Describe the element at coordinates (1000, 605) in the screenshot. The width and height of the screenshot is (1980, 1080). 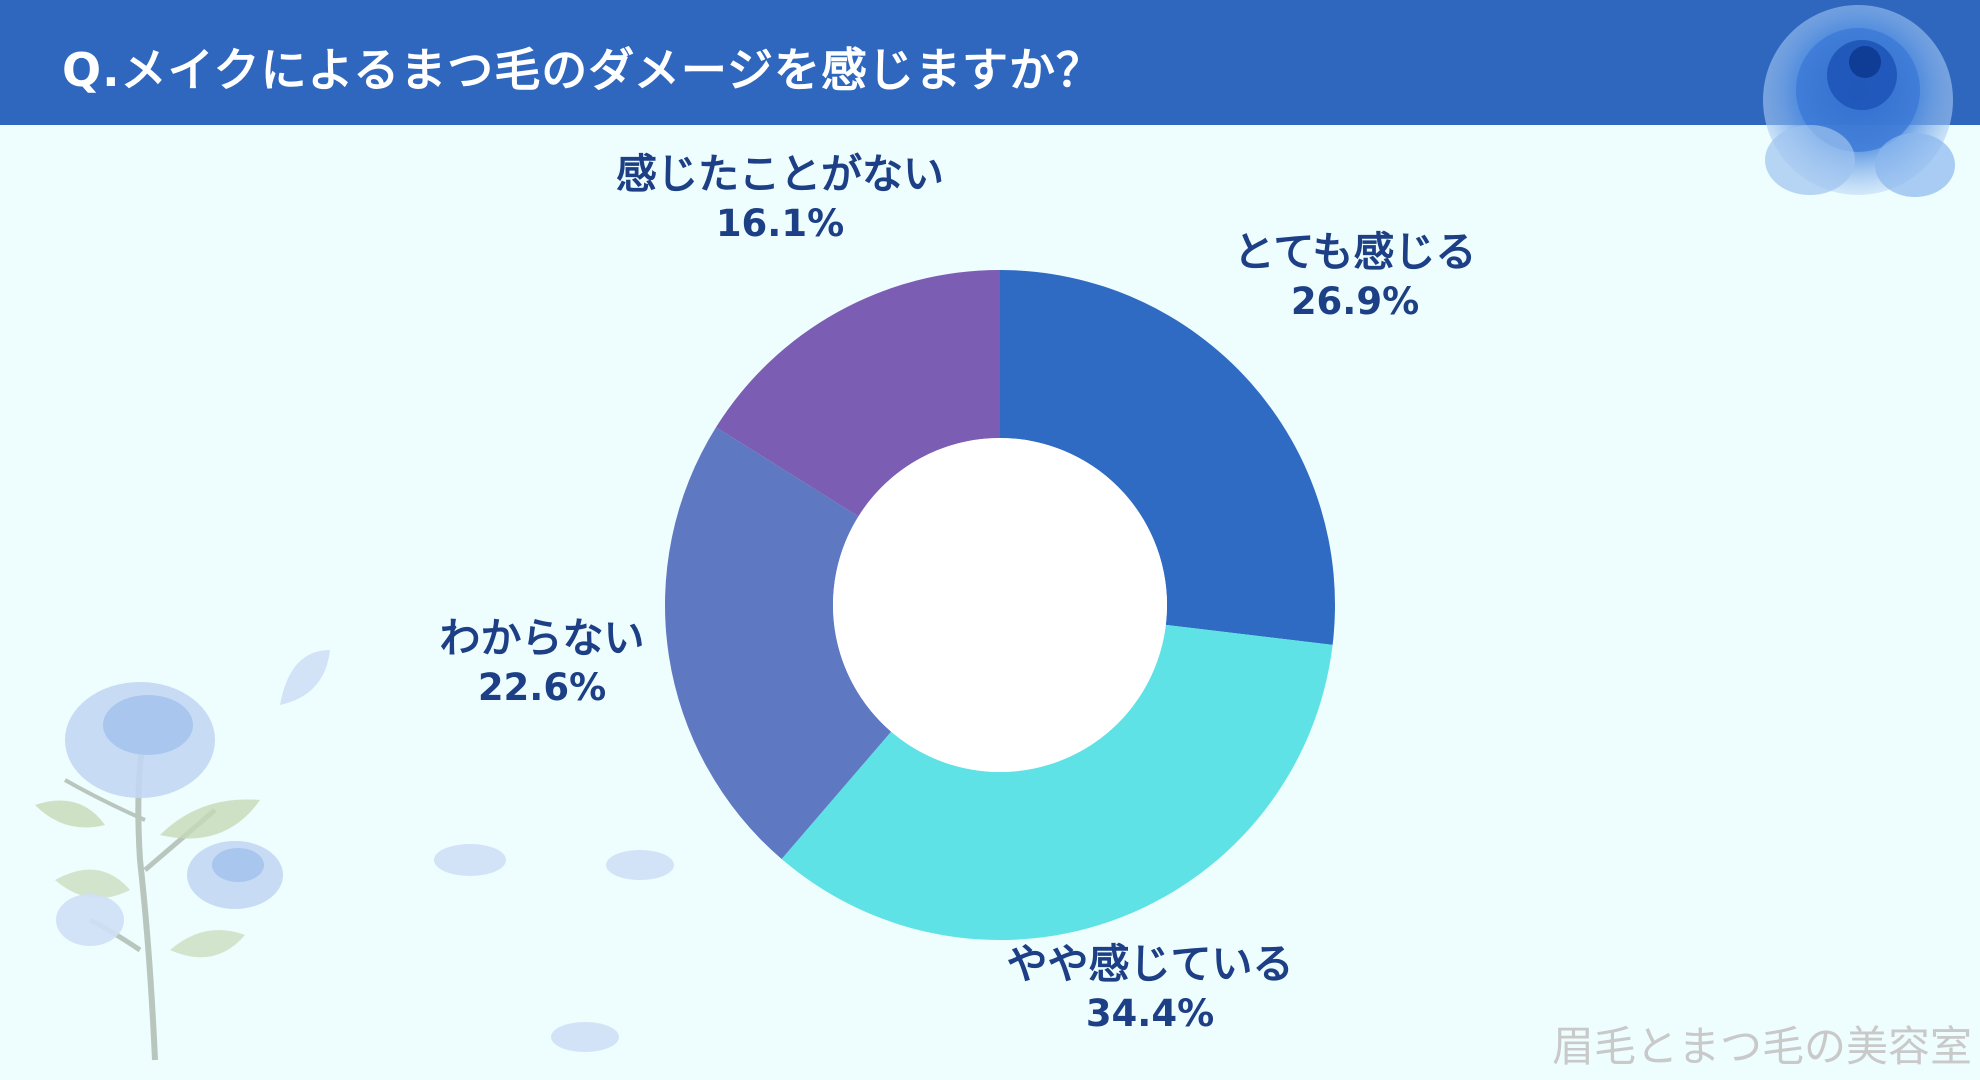
I see `donut-hole` at that location.